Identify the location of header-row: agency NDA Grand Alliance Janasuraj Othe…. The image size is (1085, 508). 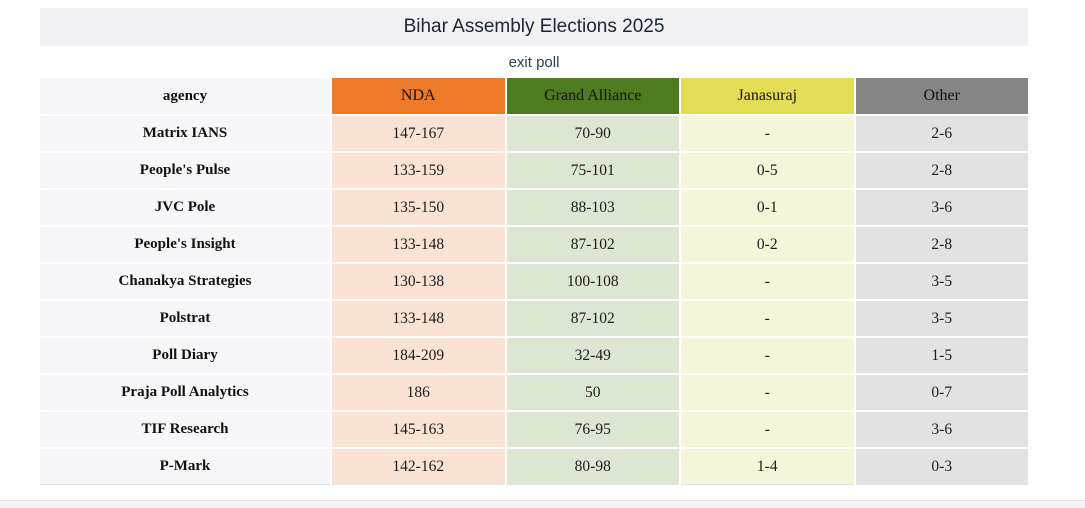
(534, 96).